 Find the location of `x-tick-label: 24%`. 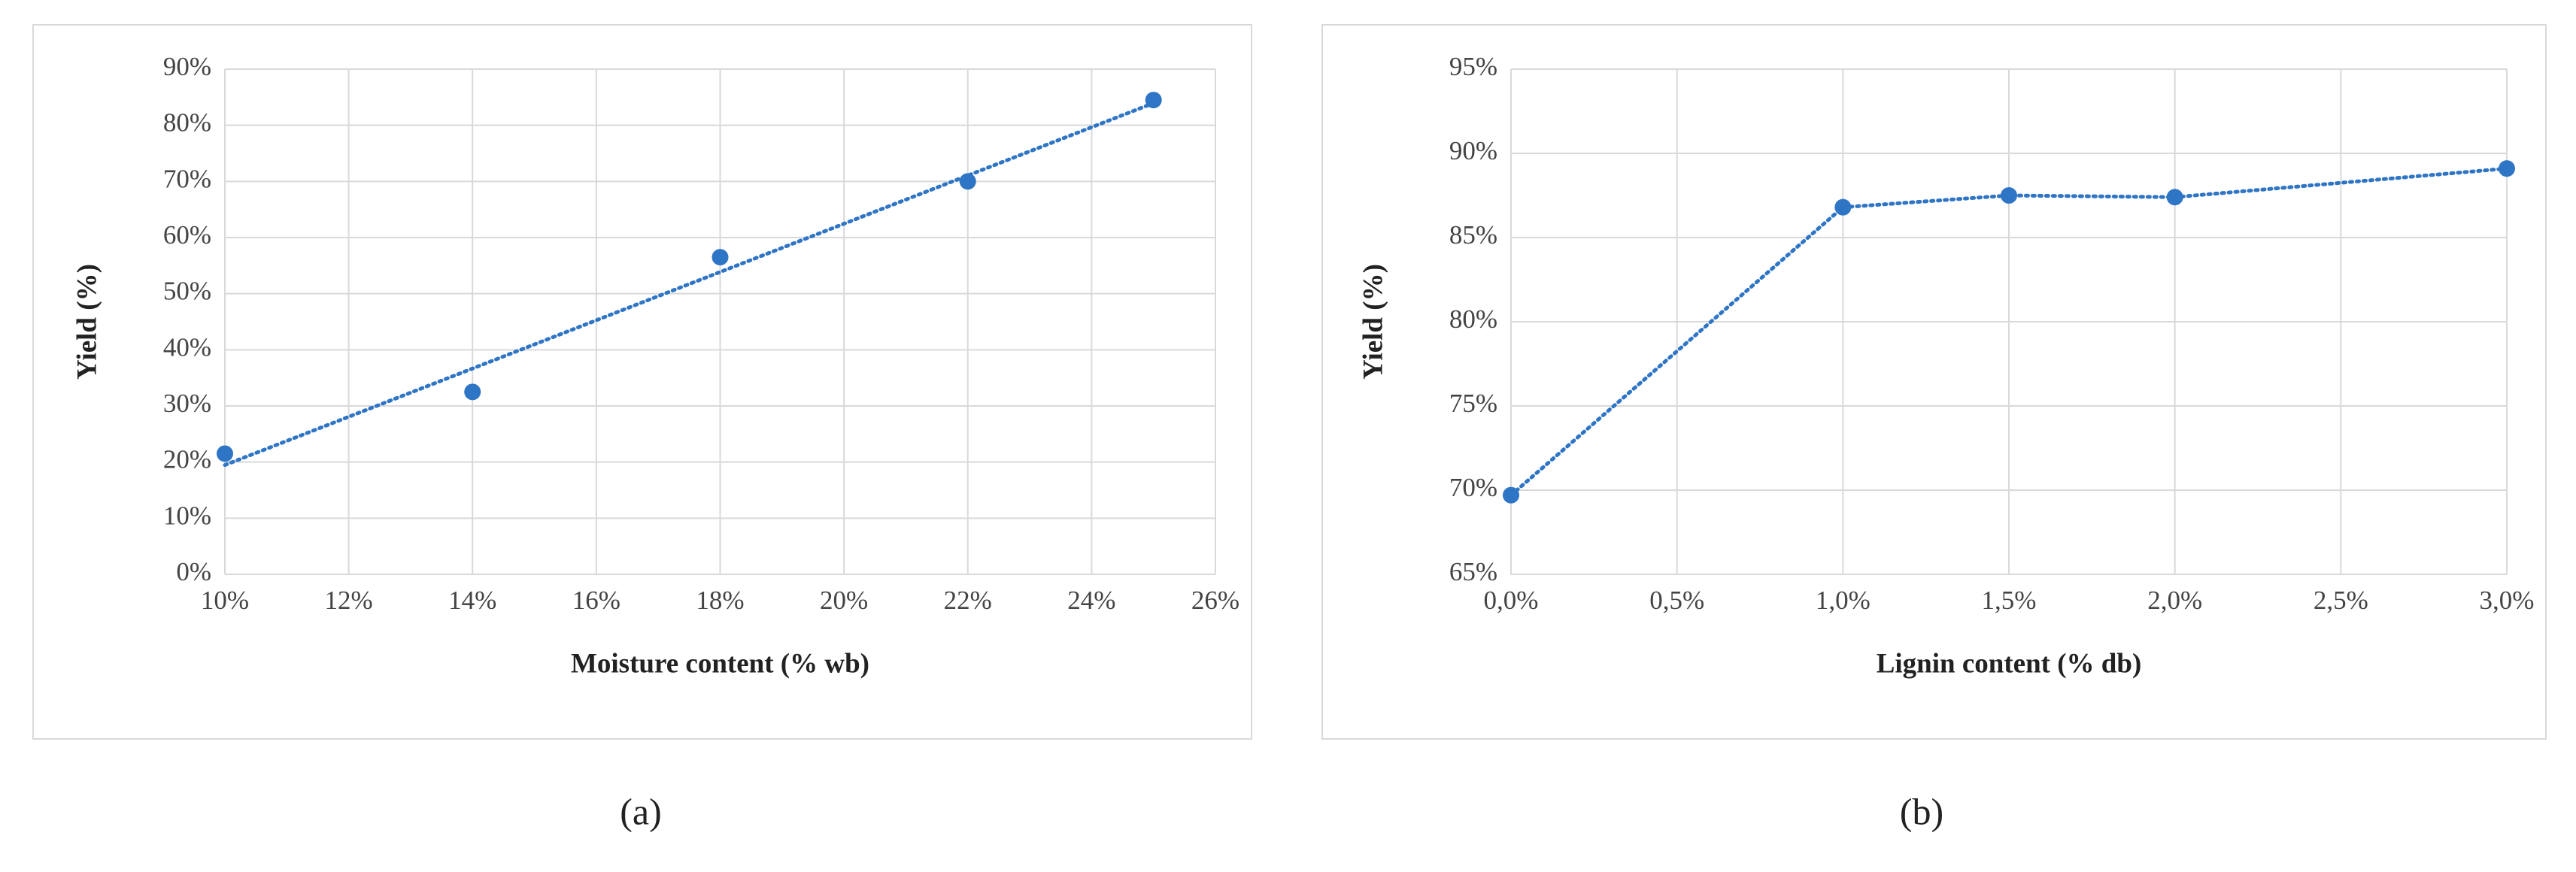

x-tick-label: 24% is located at coordinates (1091, 600).